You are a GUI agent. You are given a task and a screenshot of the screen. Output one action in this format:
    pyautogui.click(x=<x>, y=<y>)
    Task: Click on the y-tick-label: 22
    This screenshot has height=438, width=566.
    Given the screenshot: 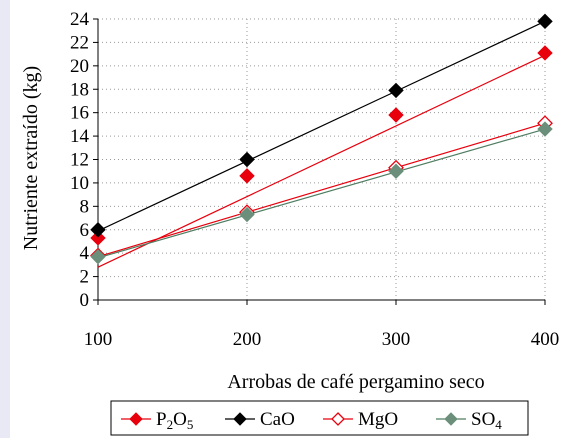 What is the action you would take?
    pyautogui.click(x=79, y=42)
    